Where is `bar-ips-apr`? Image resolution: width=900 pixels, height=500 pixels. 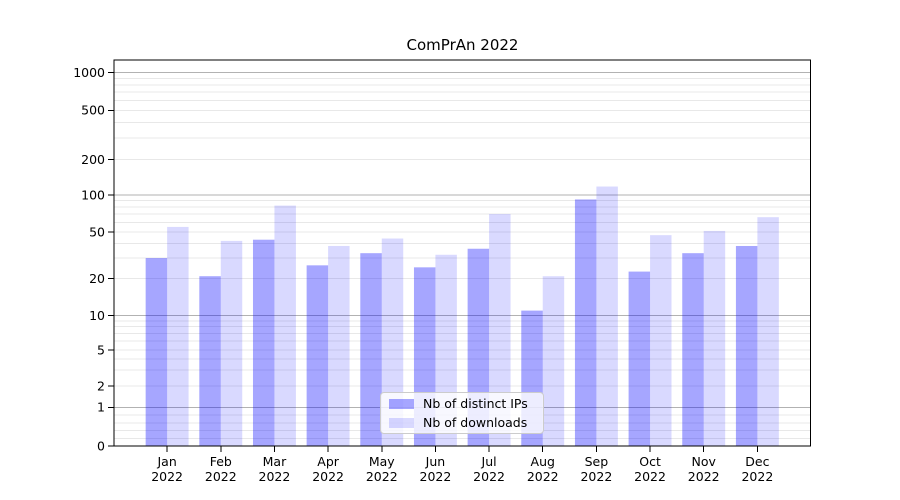 bar-ips-apr is located at coordinates (317, 355).